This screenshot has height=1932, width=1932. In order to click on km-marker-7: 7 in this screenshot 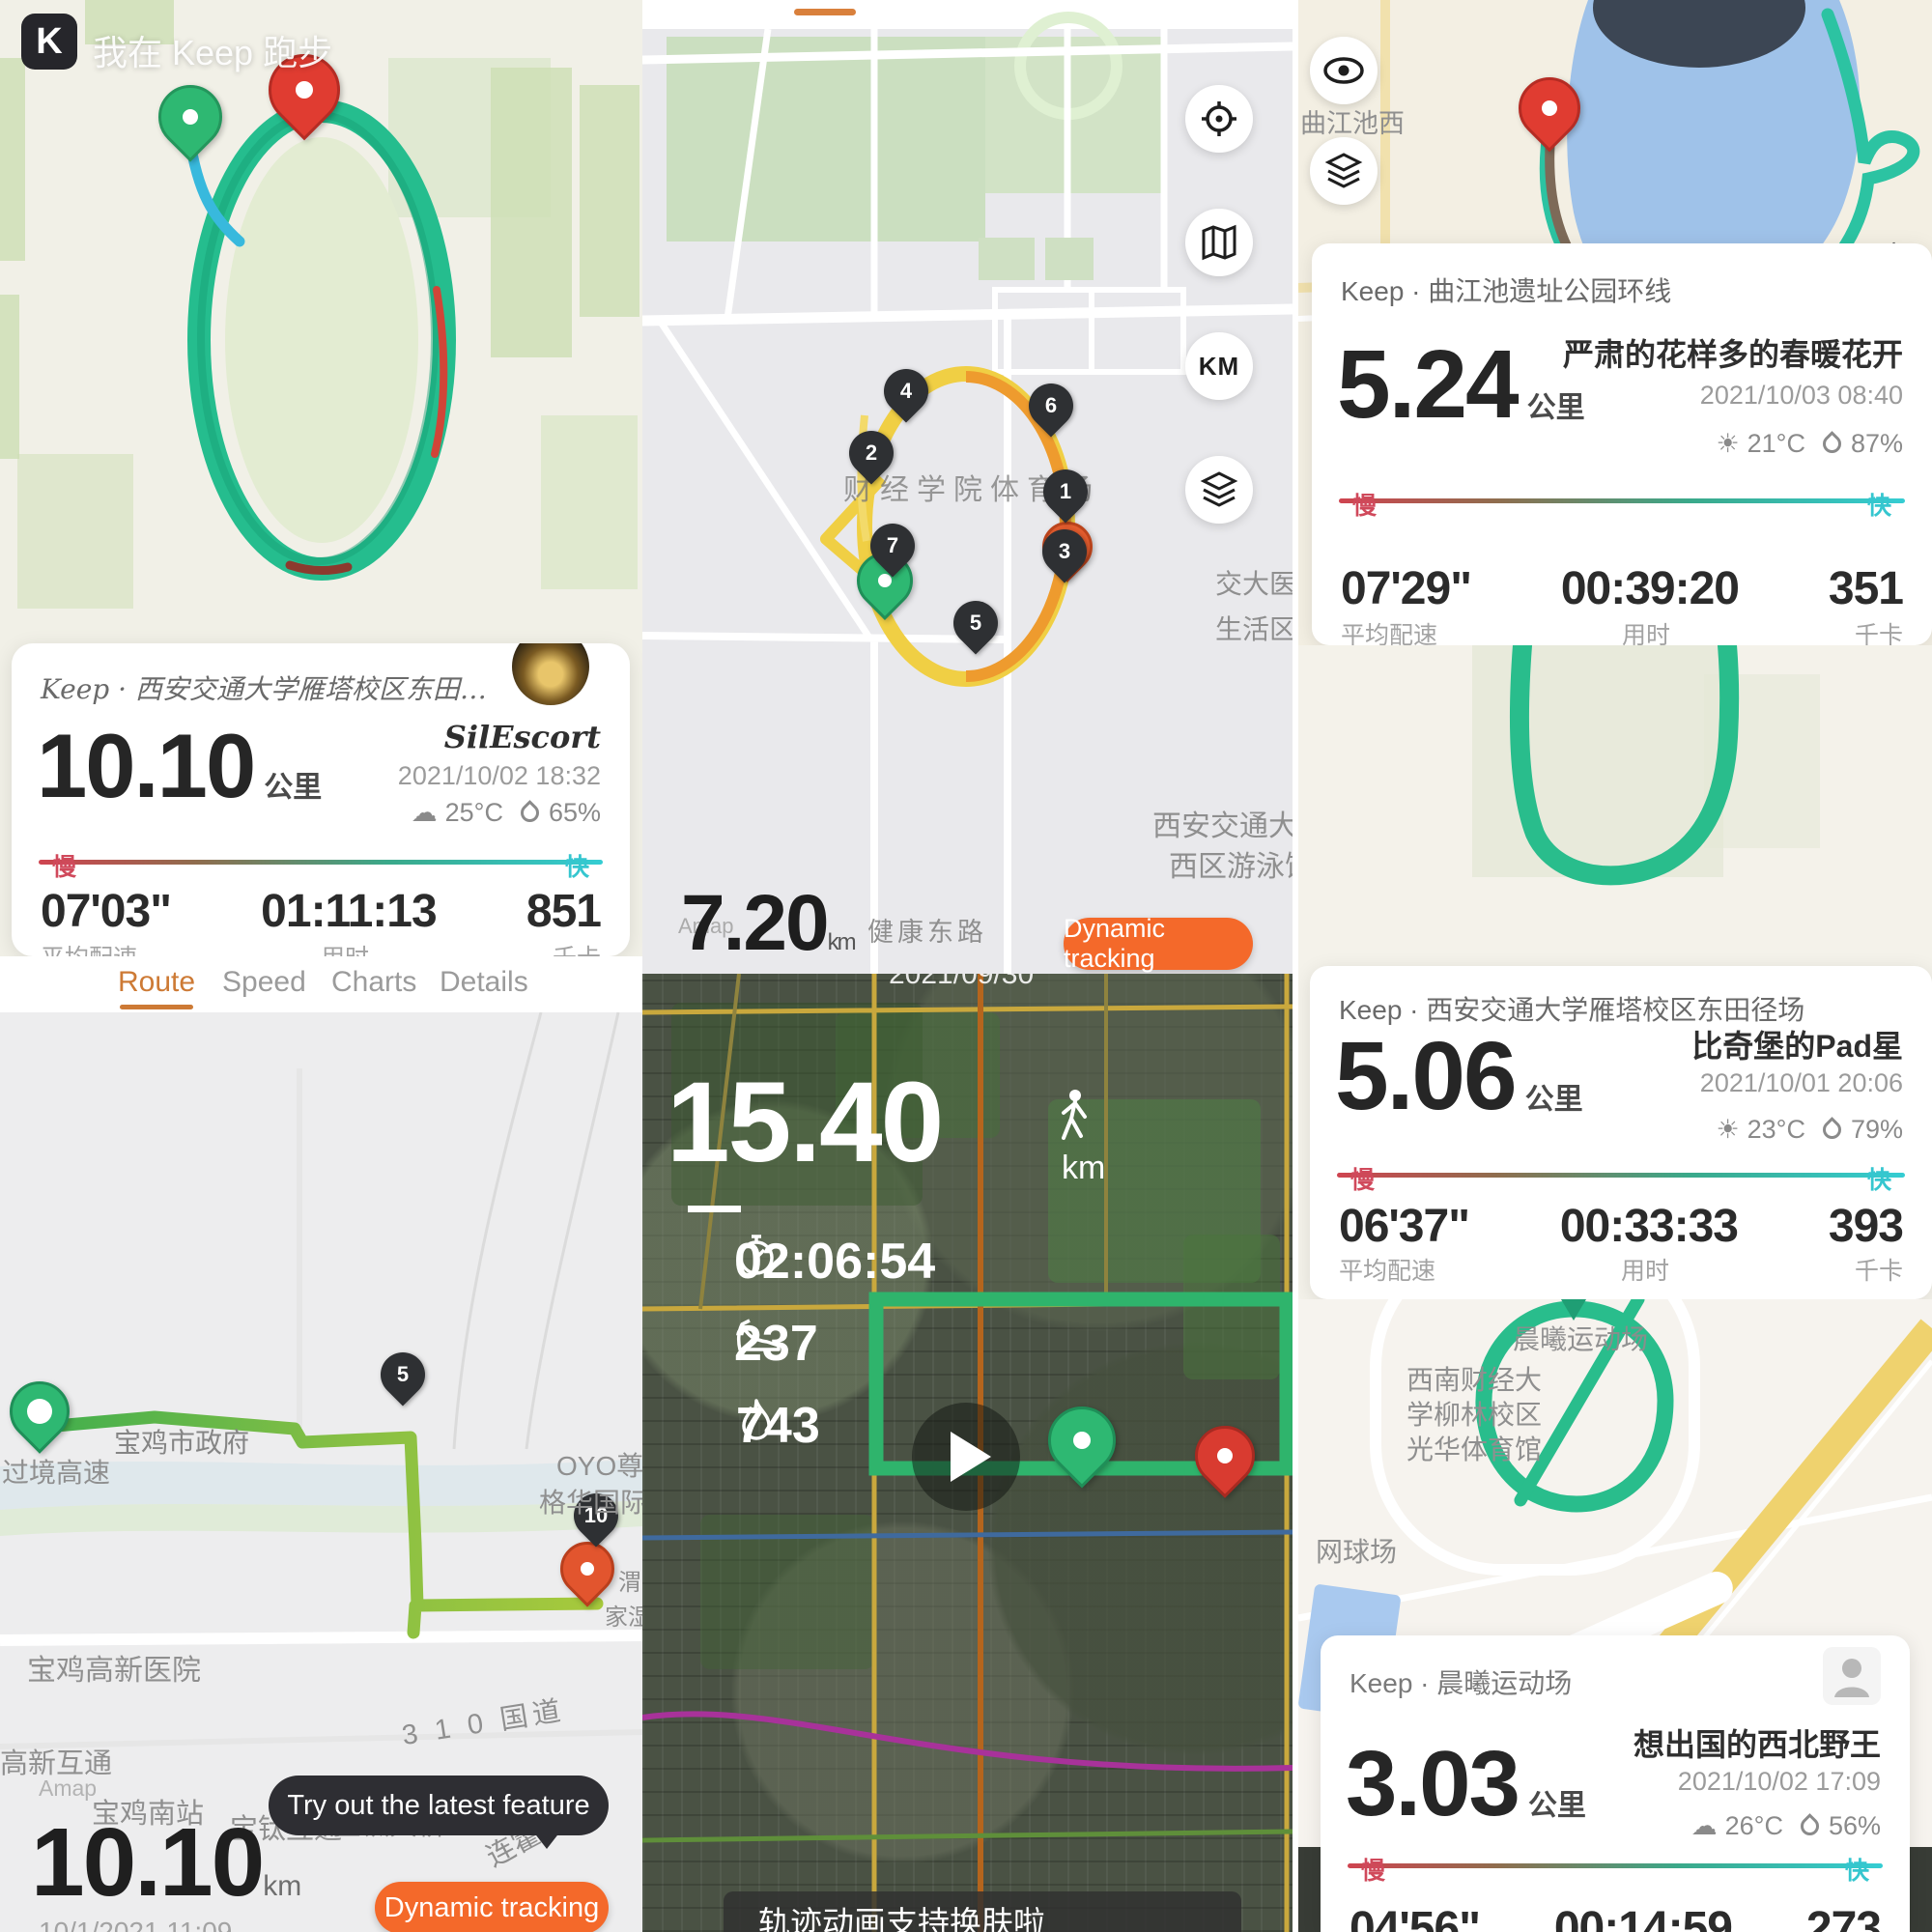, I will do `click(892, 546)`.